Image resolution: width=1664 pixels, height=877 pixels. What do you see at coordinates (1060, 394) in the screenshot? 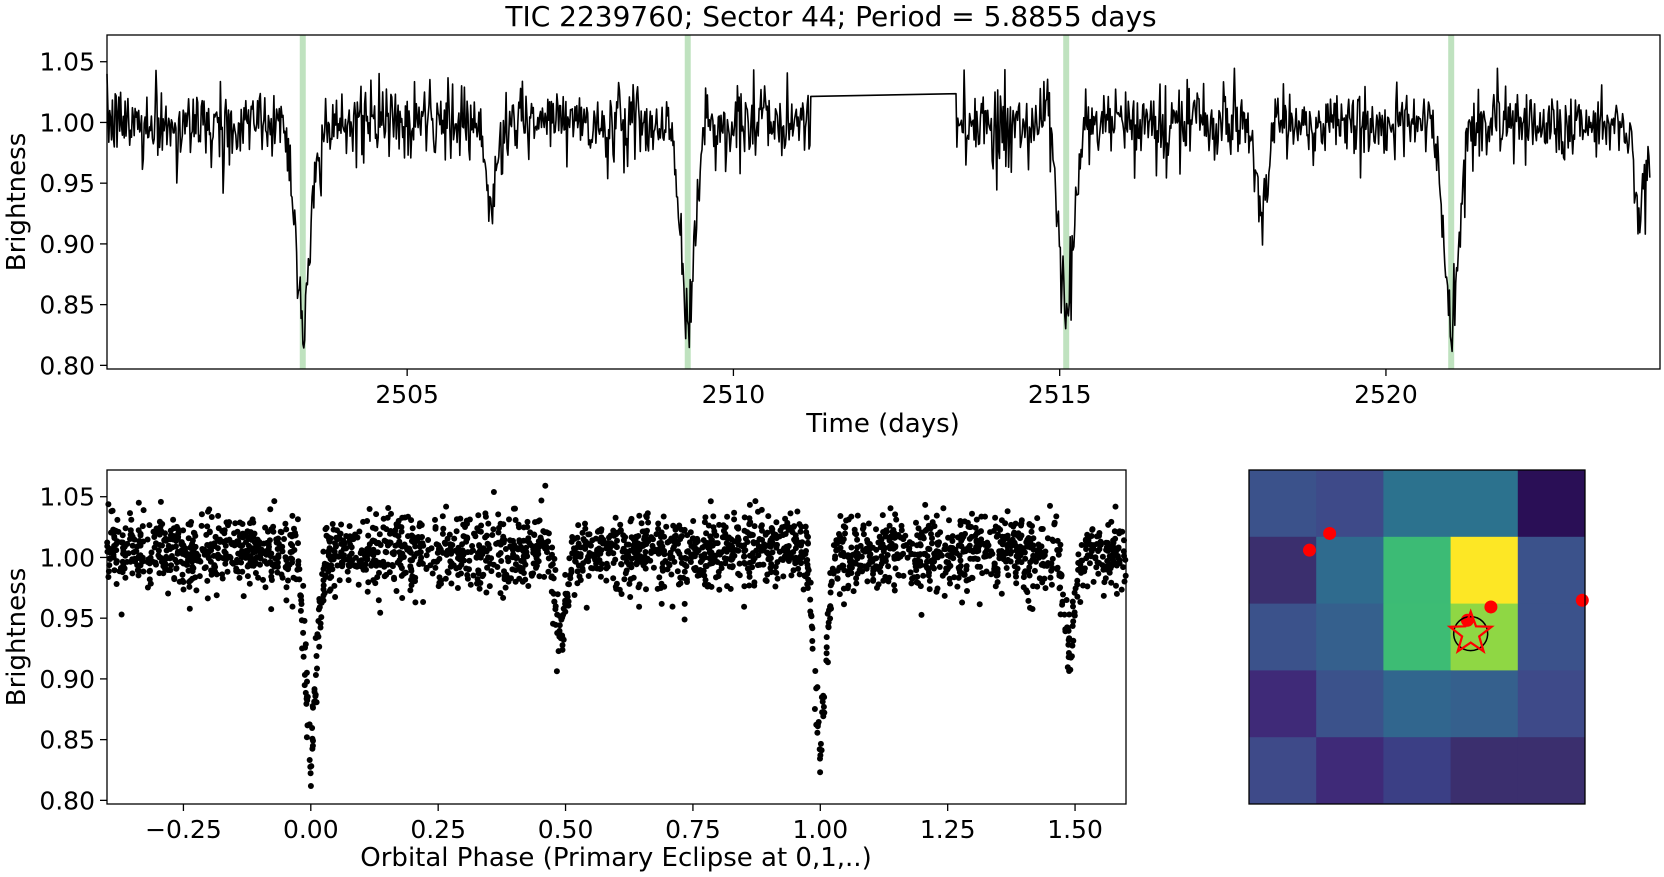
I see `time-series-xtick-label: 2515` at bounding box center [1060, 394].